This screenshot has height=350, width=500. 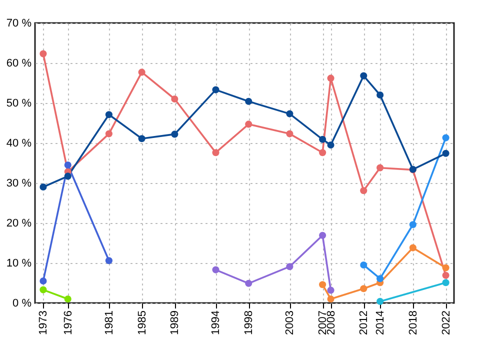 What do you see at coordinates (446, 322) in the screenshot?
I see `x-tick-label: 2022` at bounding box center [446, 322].